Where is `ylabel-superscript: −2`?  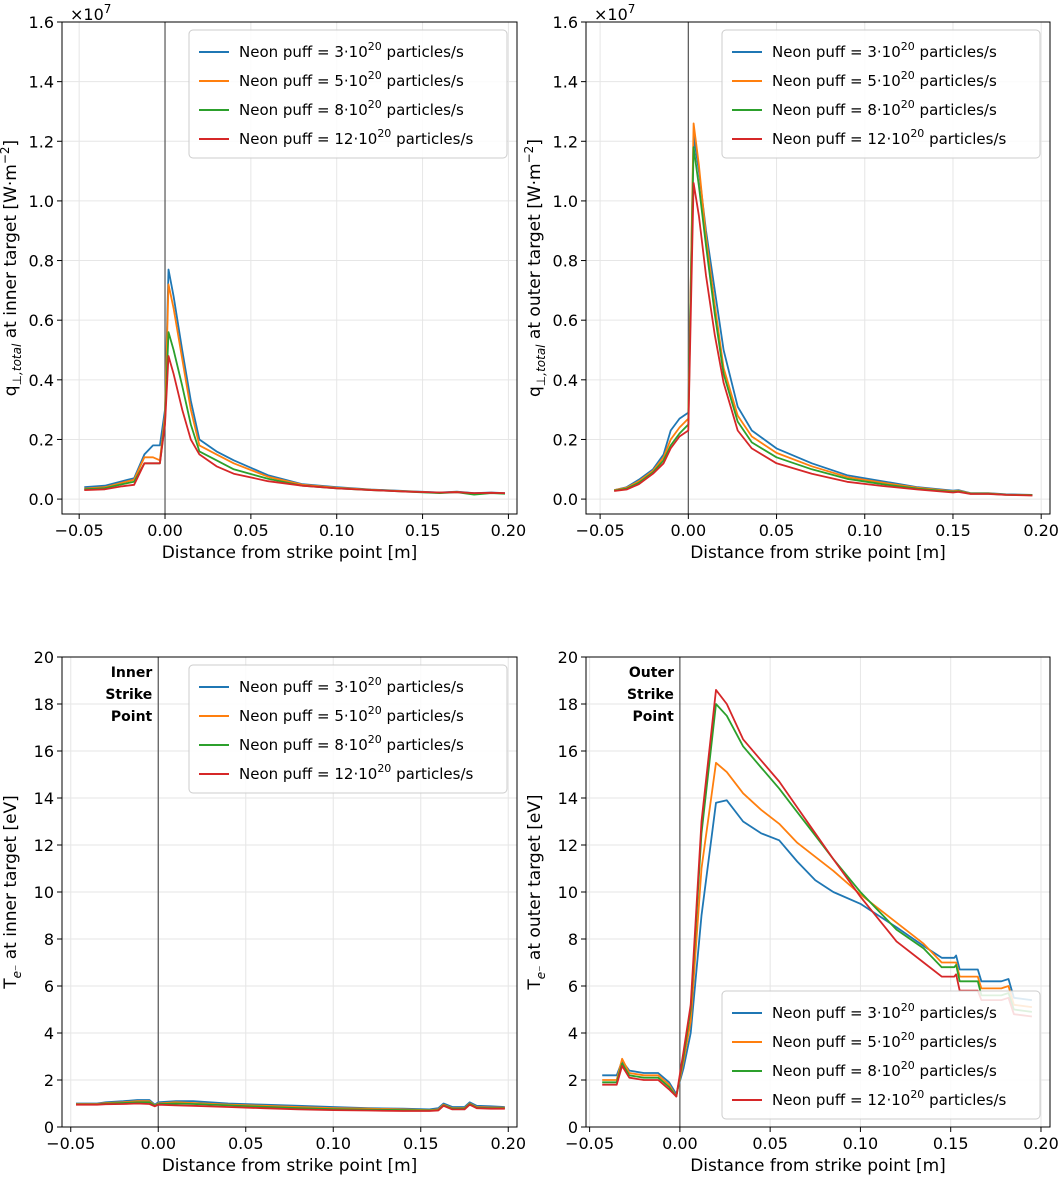 ylabel-superscript: −2 is located at coordinates (529, 155).